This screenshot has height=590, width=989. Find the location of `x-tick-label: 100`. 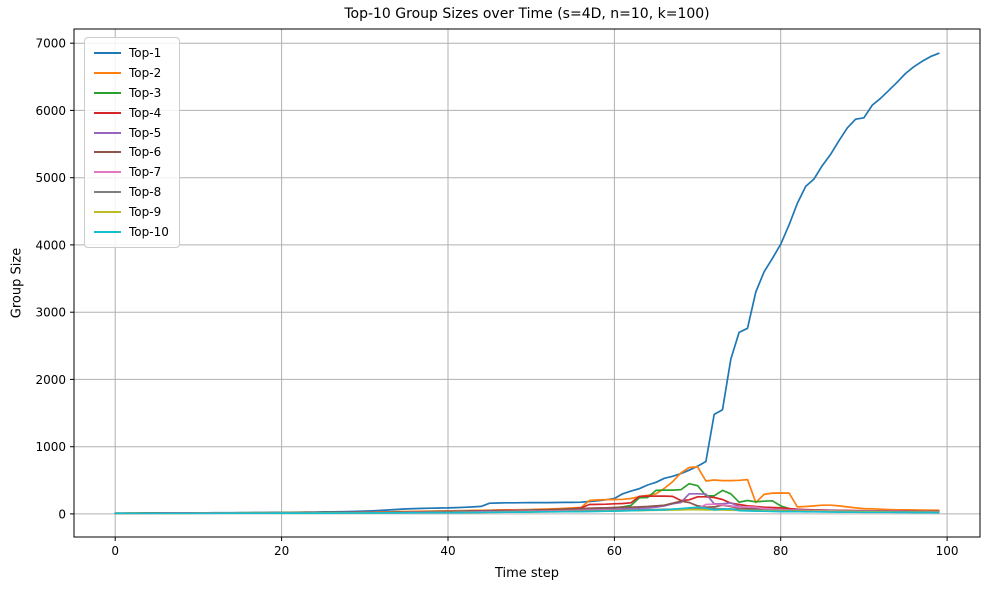

x-tick-label: 100 is located at coordinates (947, 551).